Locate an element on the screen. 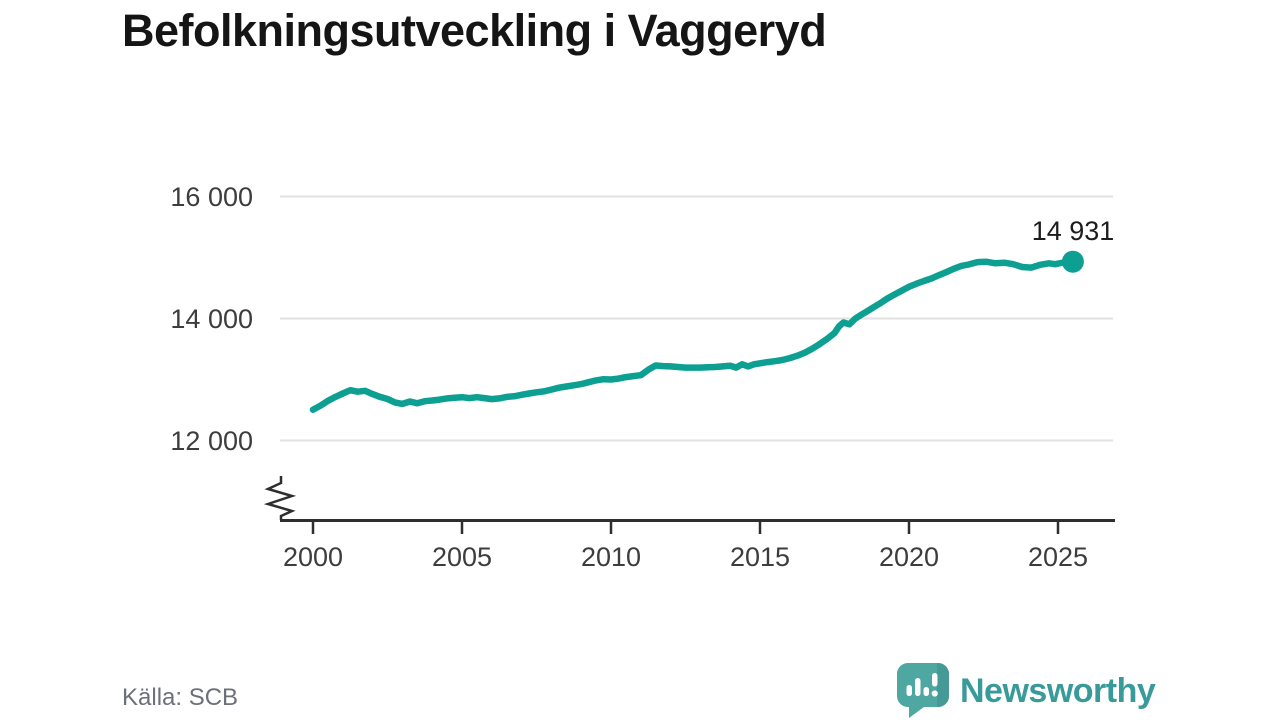 Image resolution: width=1280 pixels, height=720 pixels. y-axis-labels: 16 000 14 000 12 000 is located at coordinates (211, 319).